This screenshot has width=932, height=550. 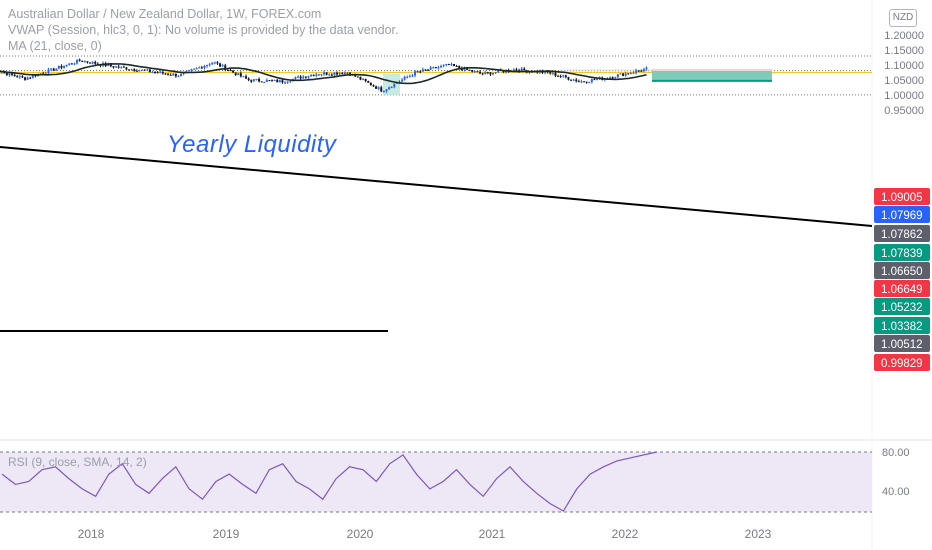 I want to click on time-axis-tick: 2020, so click(x=360, y=534).